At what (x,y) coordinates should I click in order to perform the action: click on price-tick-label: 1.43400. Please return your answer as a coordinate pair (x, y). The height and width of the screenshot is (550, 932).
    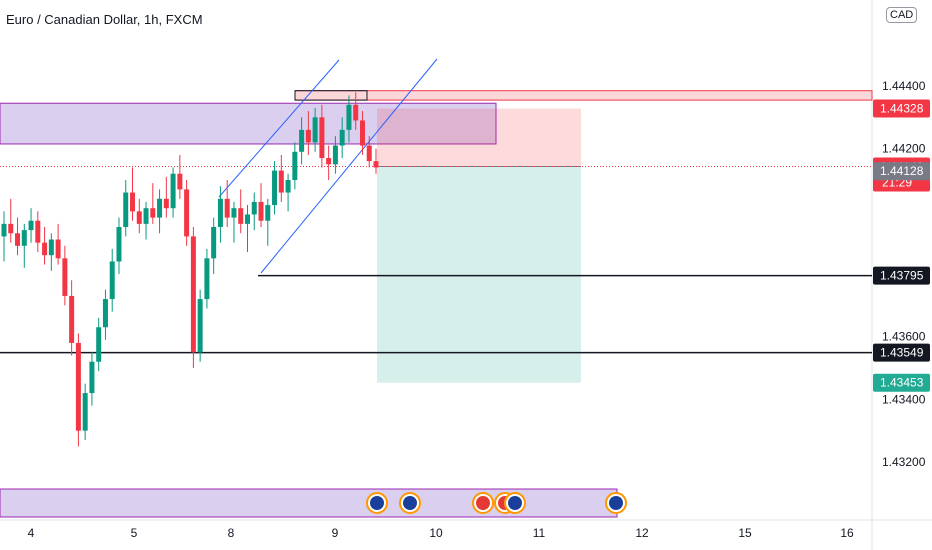
    Looking at the image, I should click on (904, 399).